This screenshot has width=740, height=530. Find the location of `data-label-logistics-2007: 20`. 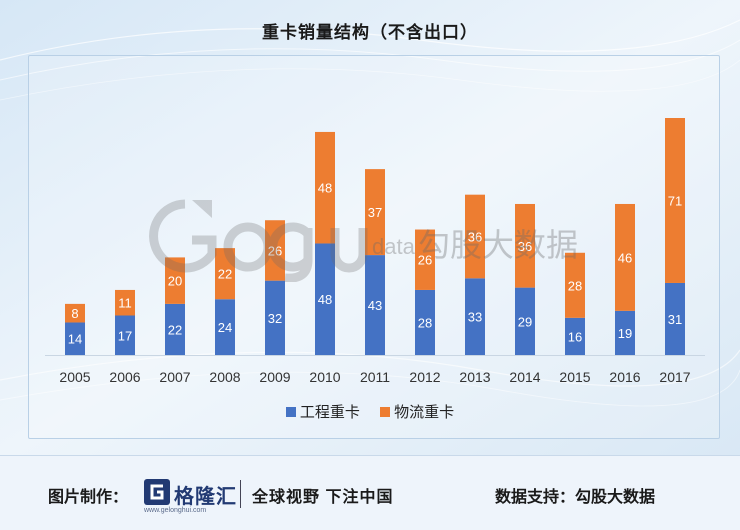

data-label-logistics-2007: 20 is located at coordinates (175, 281).